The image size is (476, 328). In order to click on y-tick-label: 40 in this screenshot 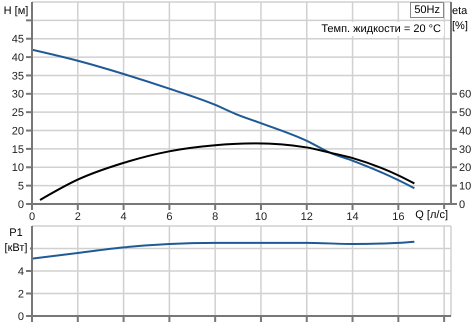, I will do `click(18, 58)`.